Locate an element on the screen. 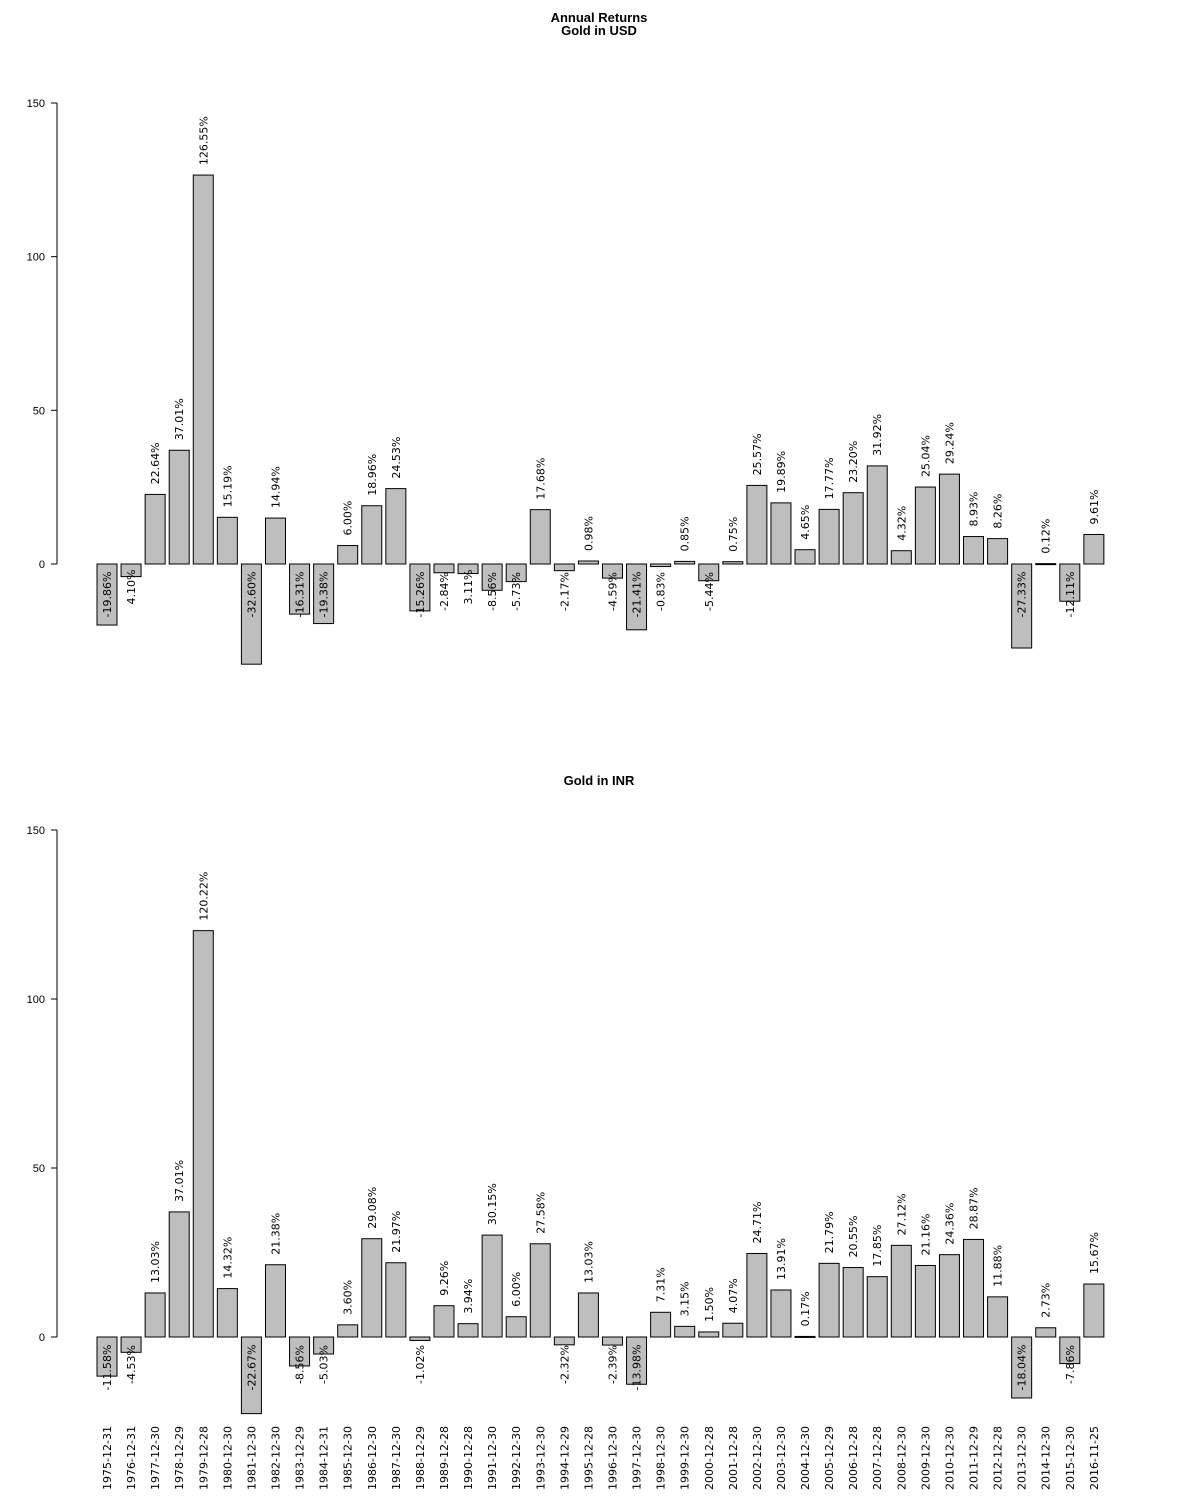  inr-category-label: 1984-12-31 is located at coordinates (324, 1458).